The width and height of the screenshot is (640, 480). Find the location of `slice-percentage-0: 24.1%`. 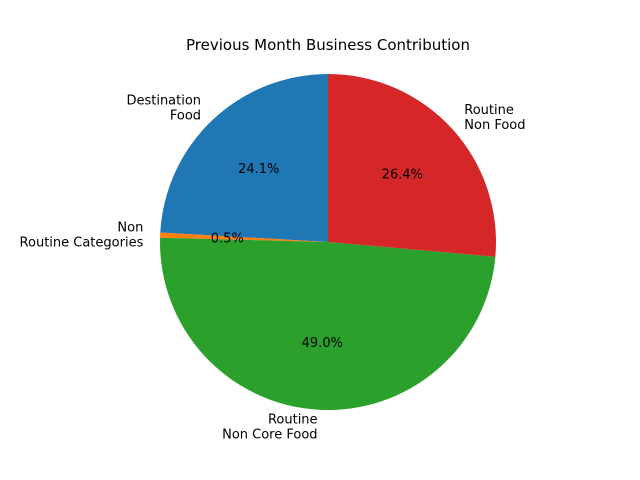

slice-percentage-0: 24.1% is located at coordinates (258, 169).